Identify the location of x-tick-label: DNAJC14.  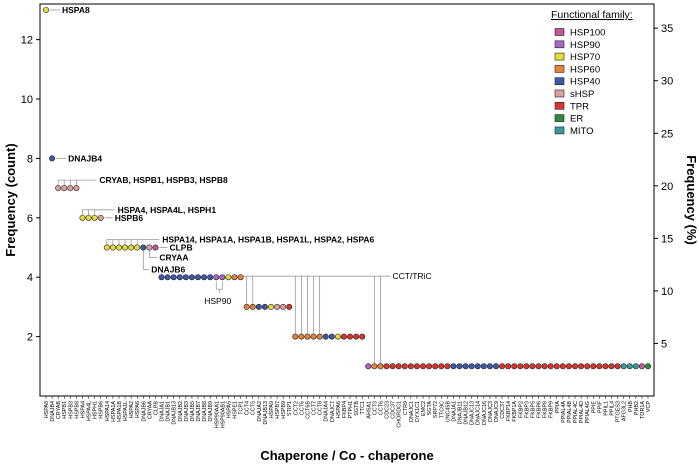
(479, 413).